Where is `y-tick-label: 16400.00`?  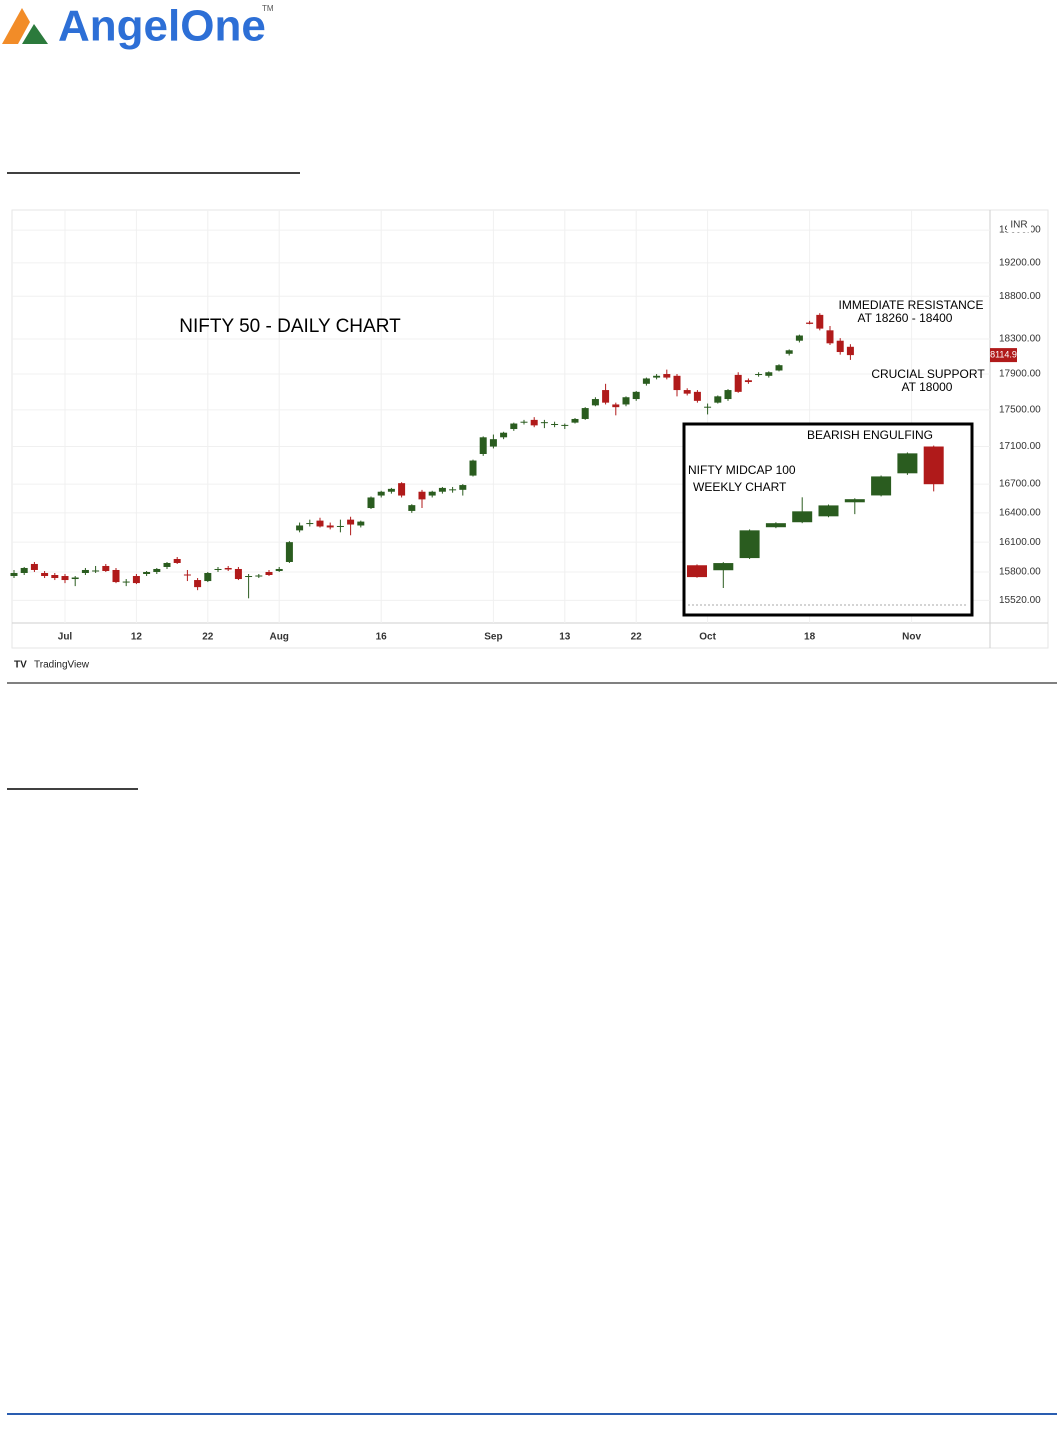
y-tick-label: 16400.00 is located at coordinates (1020, 513).